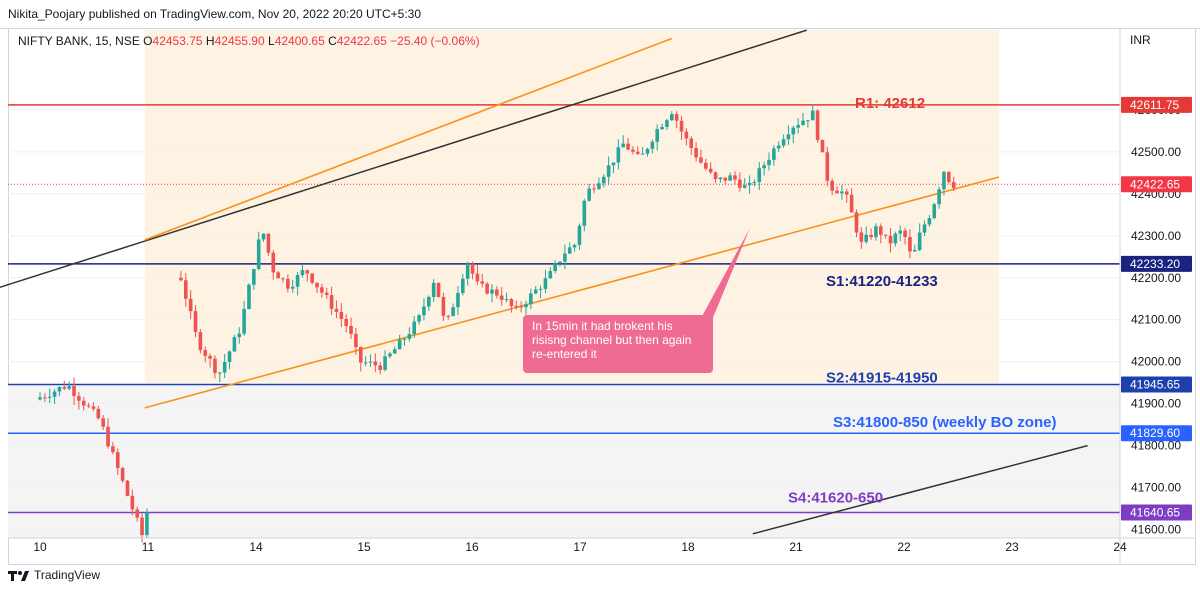 Image resolution: width=1200 pixels, height=594 pixels. I want to click on price-tag: 42422.65, so click(1156, 184).